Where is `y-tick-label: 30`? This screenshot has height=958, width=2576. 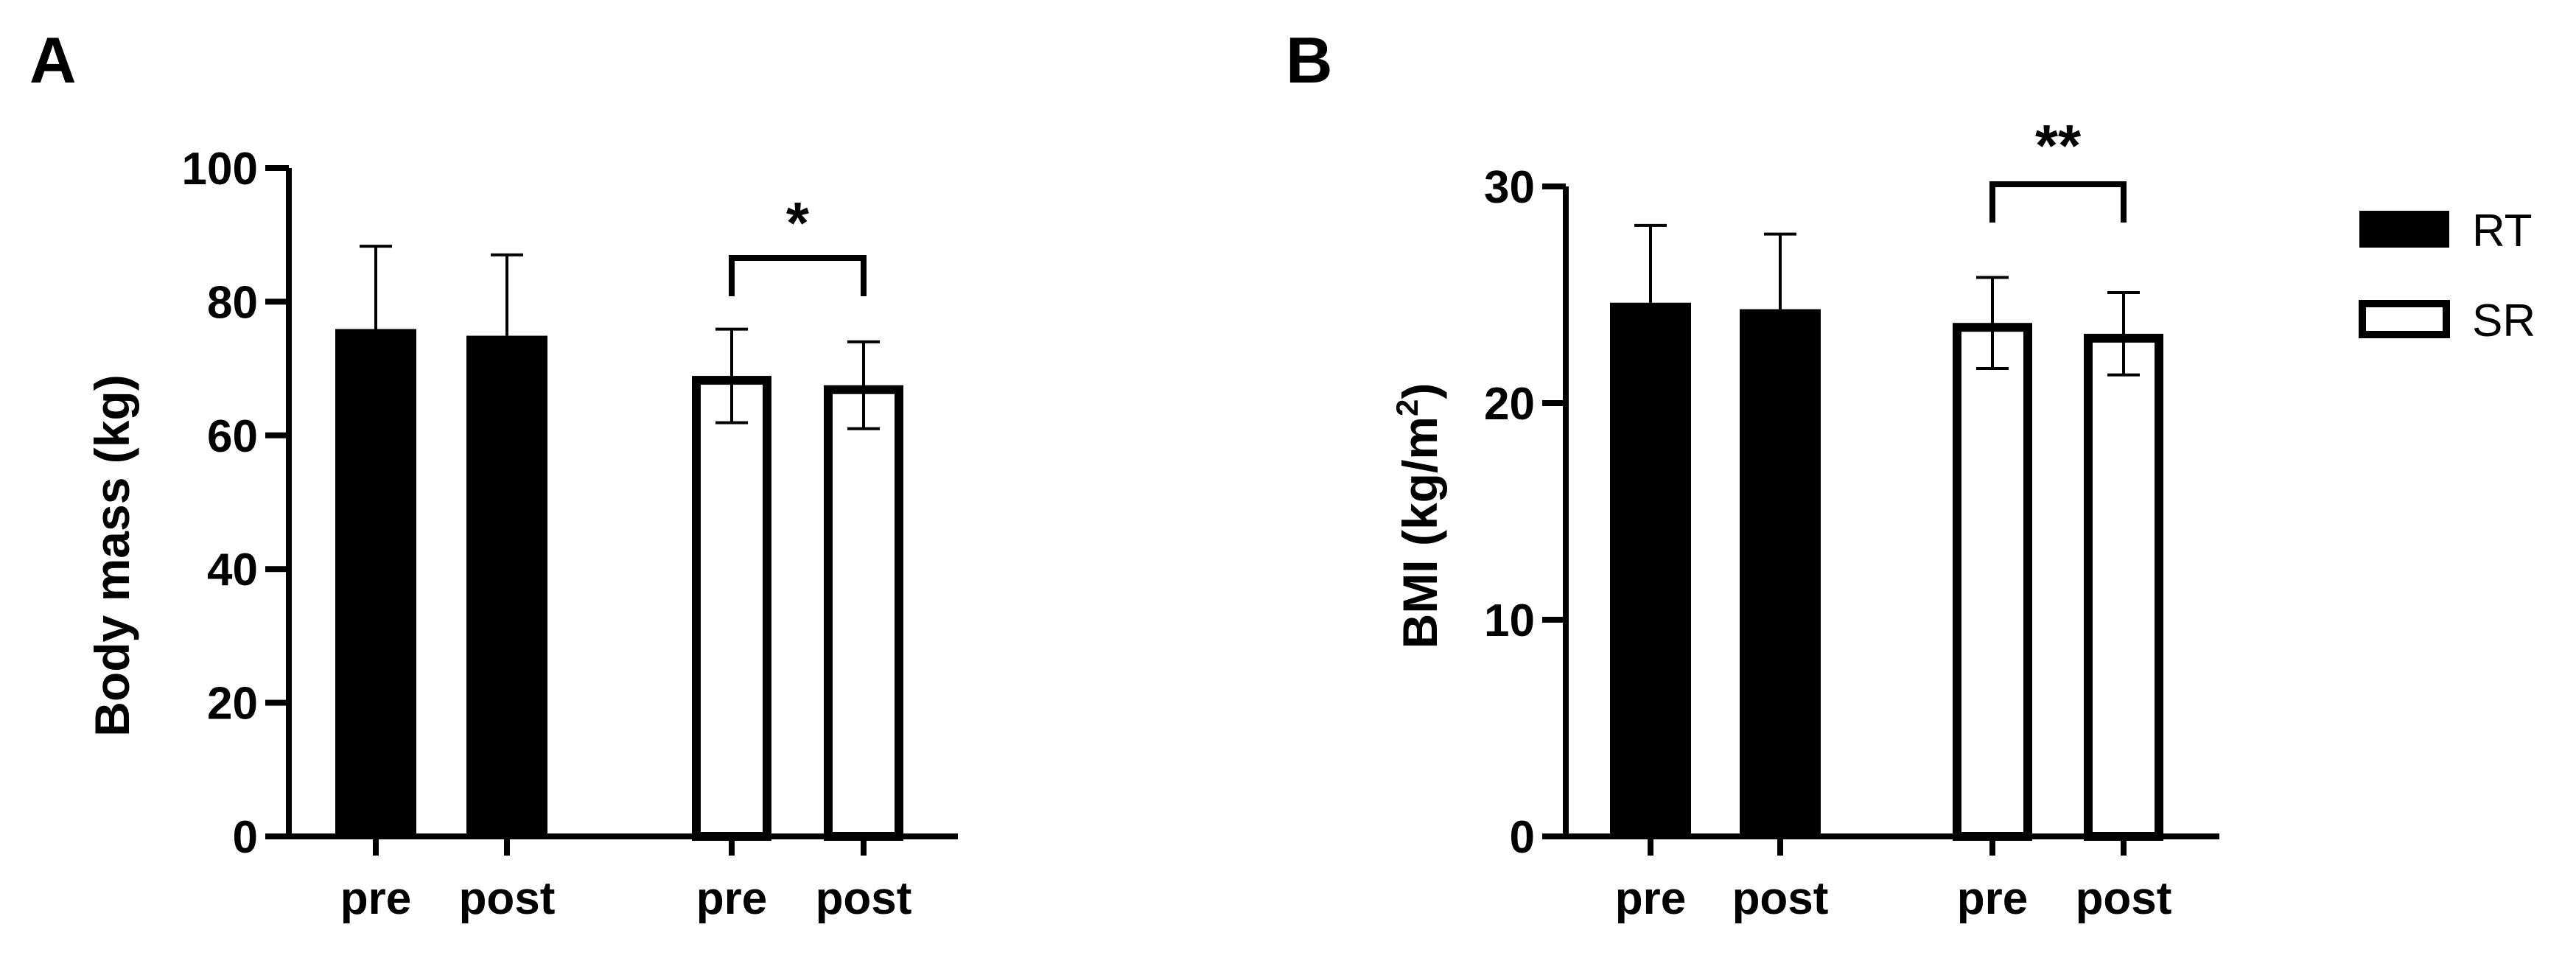
y-tick-label: 30 is located at coordinates (1509, 187).